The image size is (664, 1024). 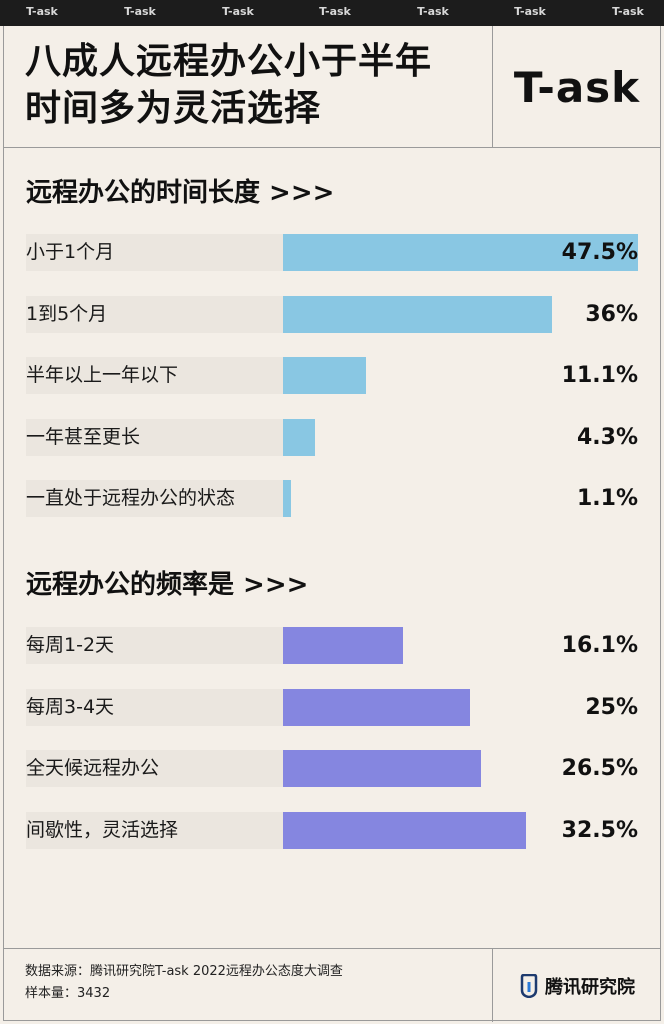 I want to click on duration-row: 半年以上一年以下 11.1%, so click(x=332, y=375).